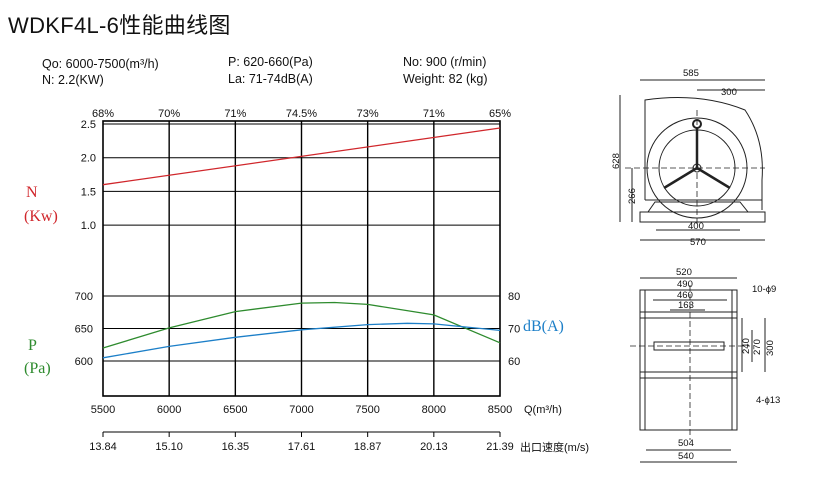 The image size is (830, 482). I want to click on velocity-label: 20.13, so click(434, 447).